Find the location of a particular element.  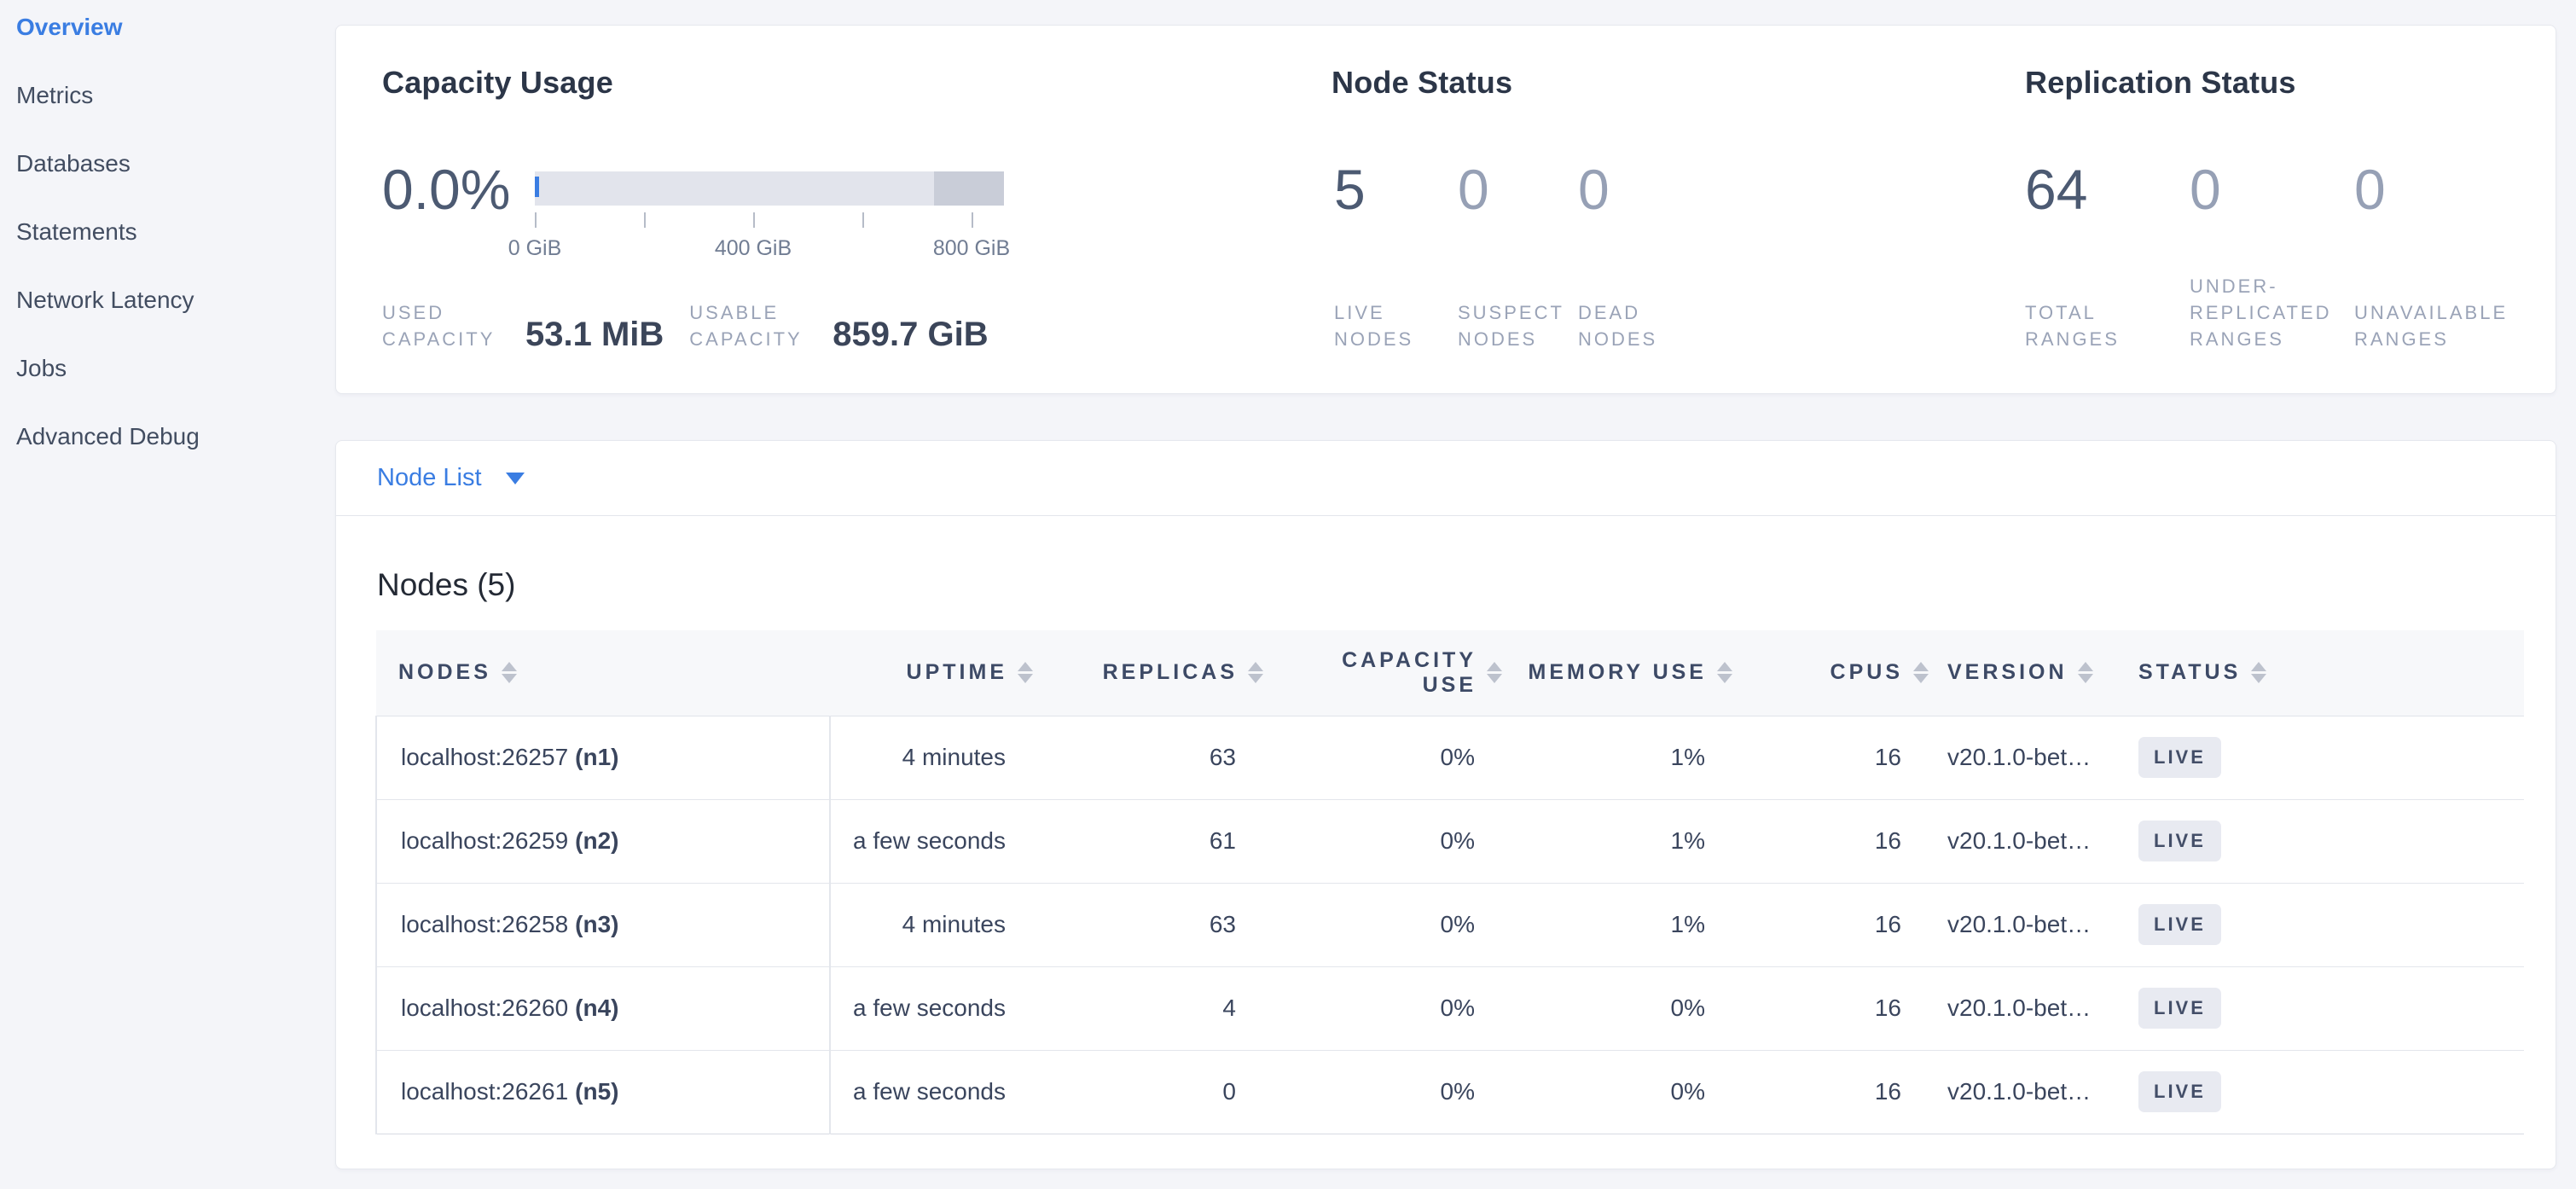

column-header-uptime: UPTIME is located at coordinates (936, 673).